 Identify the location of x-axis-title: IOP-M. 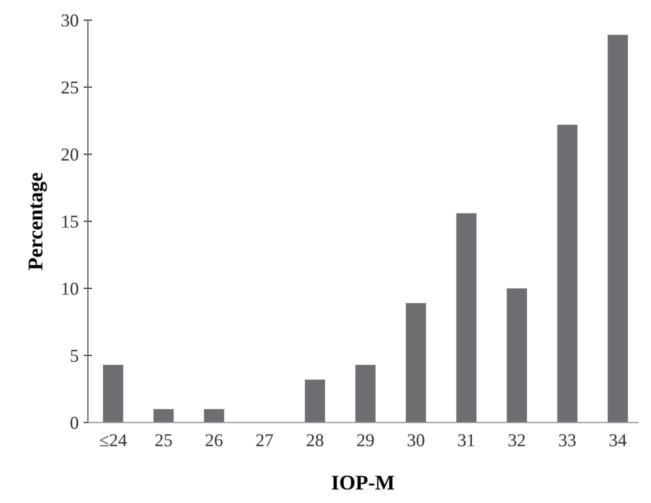
(363, 483).